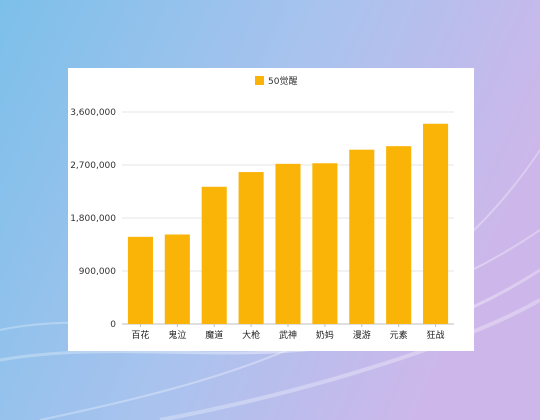  I want to click on y-tick-label: 900,000, so click(97, 272).